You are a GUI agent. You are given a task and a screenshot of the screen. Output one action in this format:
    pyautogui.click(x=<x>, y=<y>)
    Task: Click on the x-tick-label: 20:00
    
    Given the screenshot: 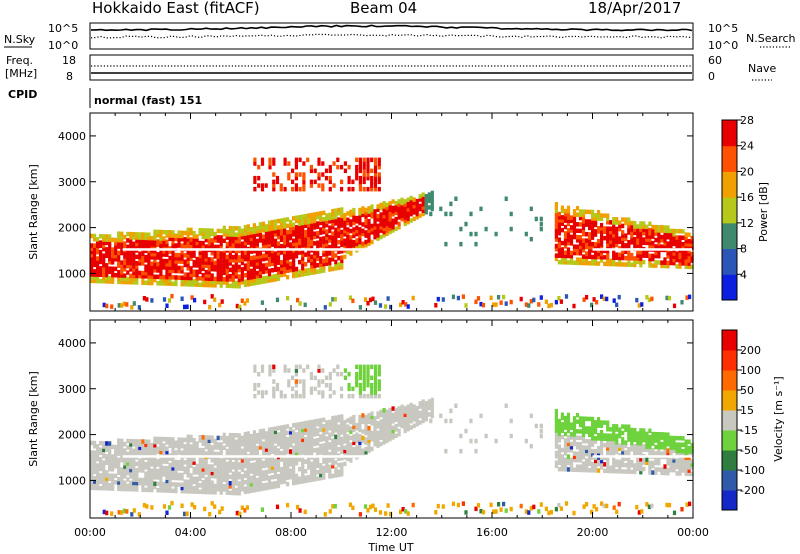 What is the action you would take?
    pyautogui.click(x=593, y=532)
    